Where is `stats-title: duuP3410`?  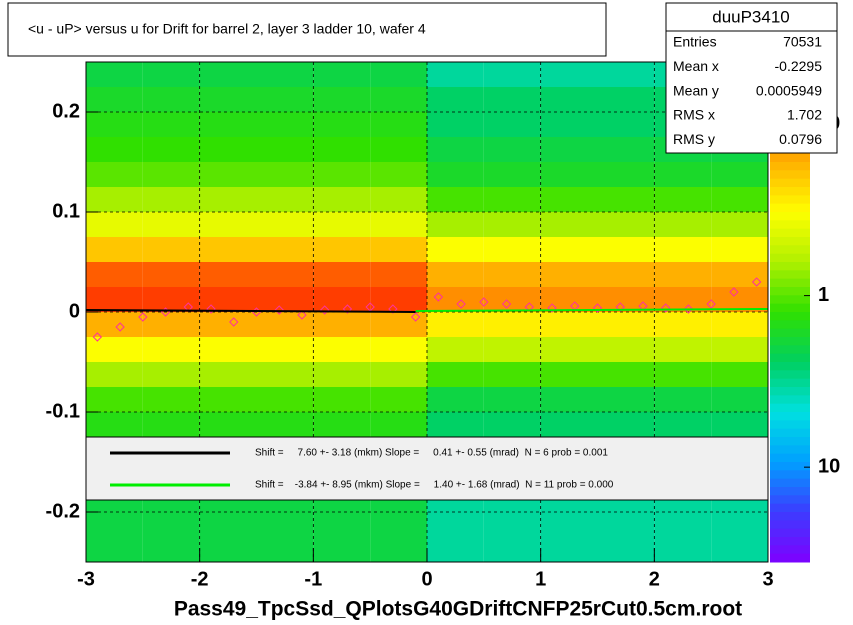
stats-title: duuP3410 is located at coordinates (751, 16).